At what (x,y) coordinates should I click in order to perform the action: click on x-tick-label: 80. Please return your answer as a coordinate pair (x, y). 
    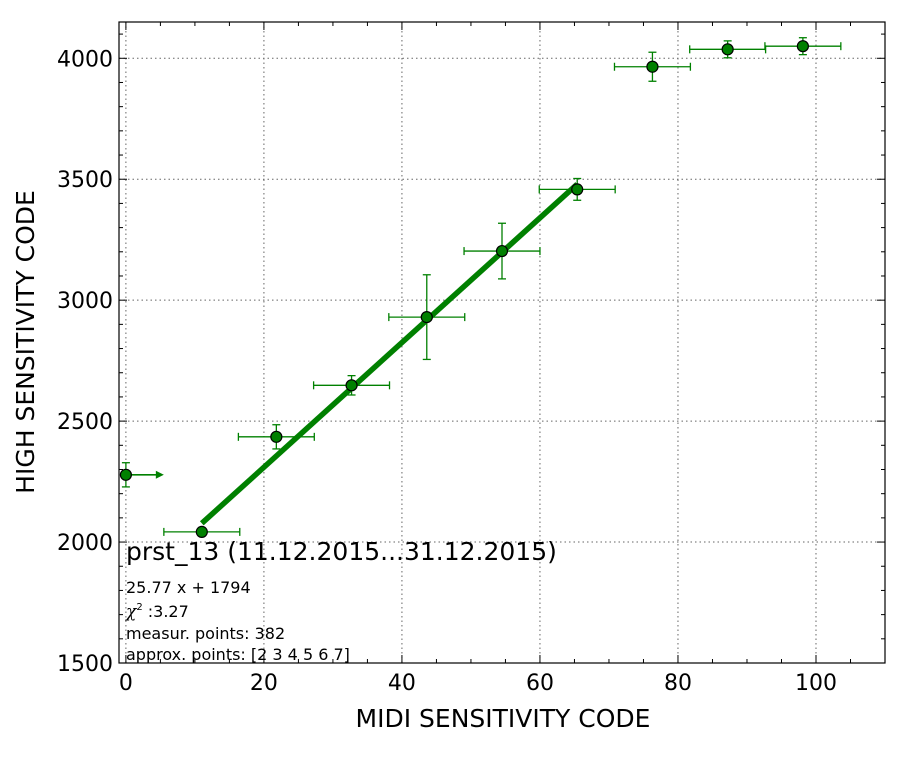
    Looking at the image, I should click on (678, 683).